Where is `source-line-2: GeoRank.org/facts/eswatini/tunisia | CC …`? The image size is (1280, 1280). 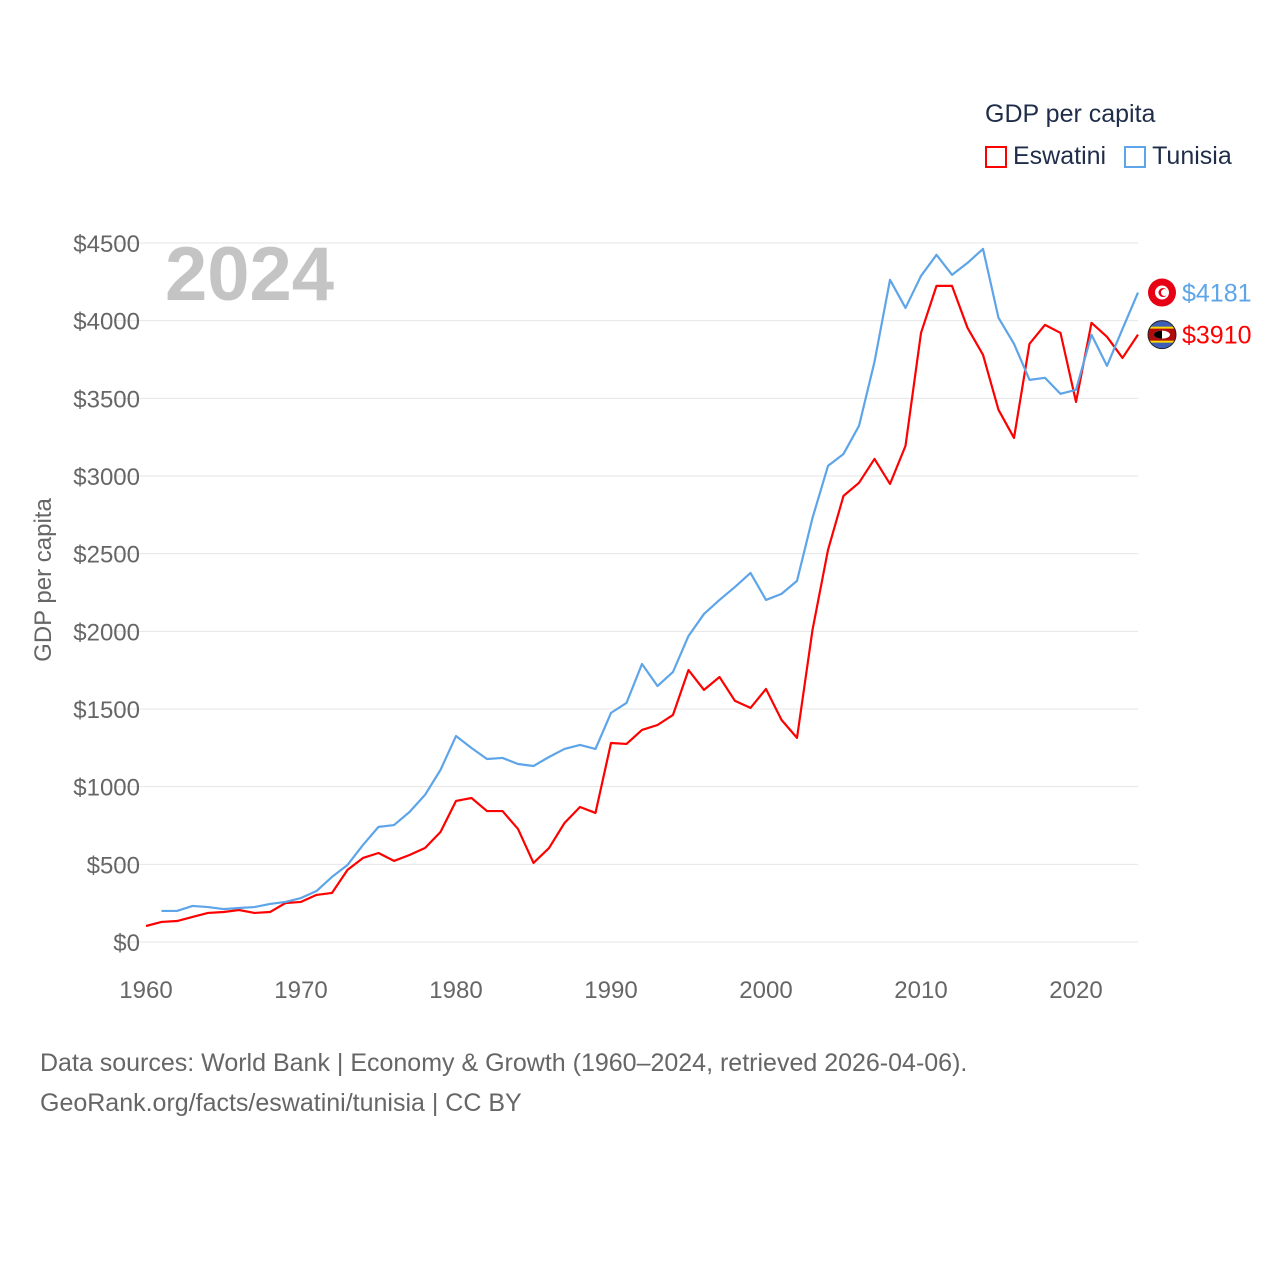
source-line-2: GeoRank.org/facts/eswatini/tunisia | CC … is located at coordinates (281, 1103).